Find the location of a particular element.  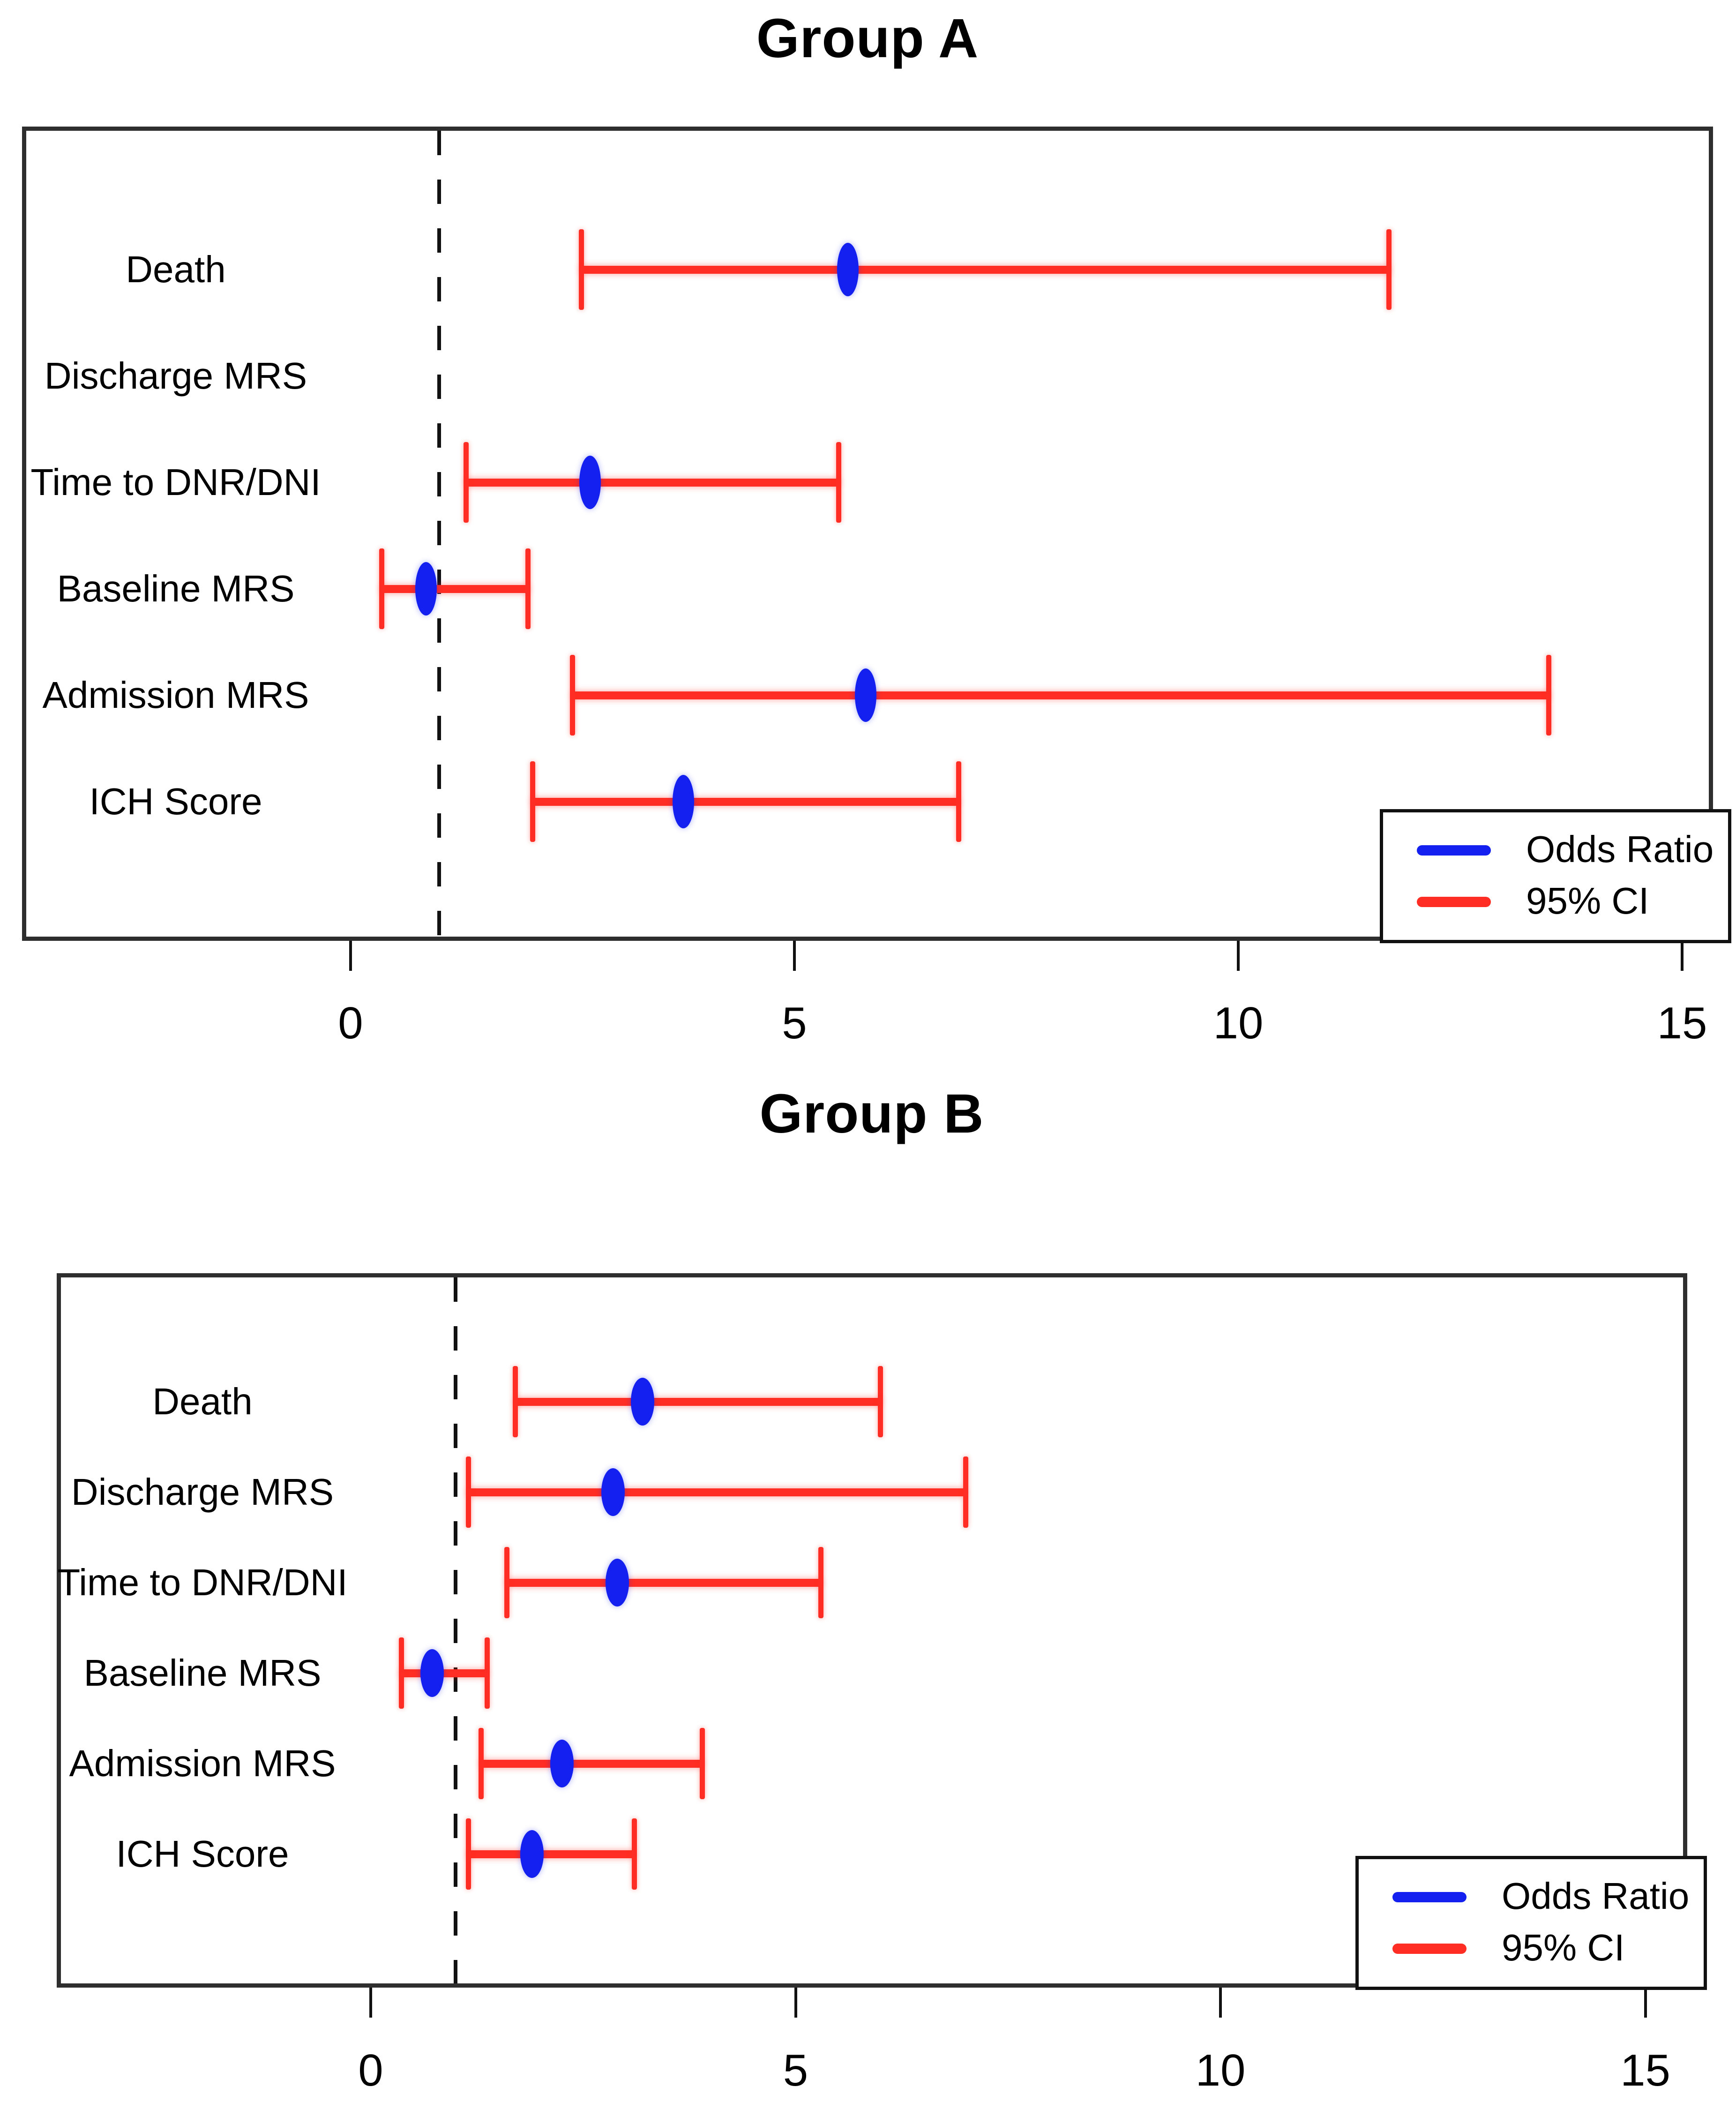

panel-a-title: Group A is located at coordinates (867, 38).